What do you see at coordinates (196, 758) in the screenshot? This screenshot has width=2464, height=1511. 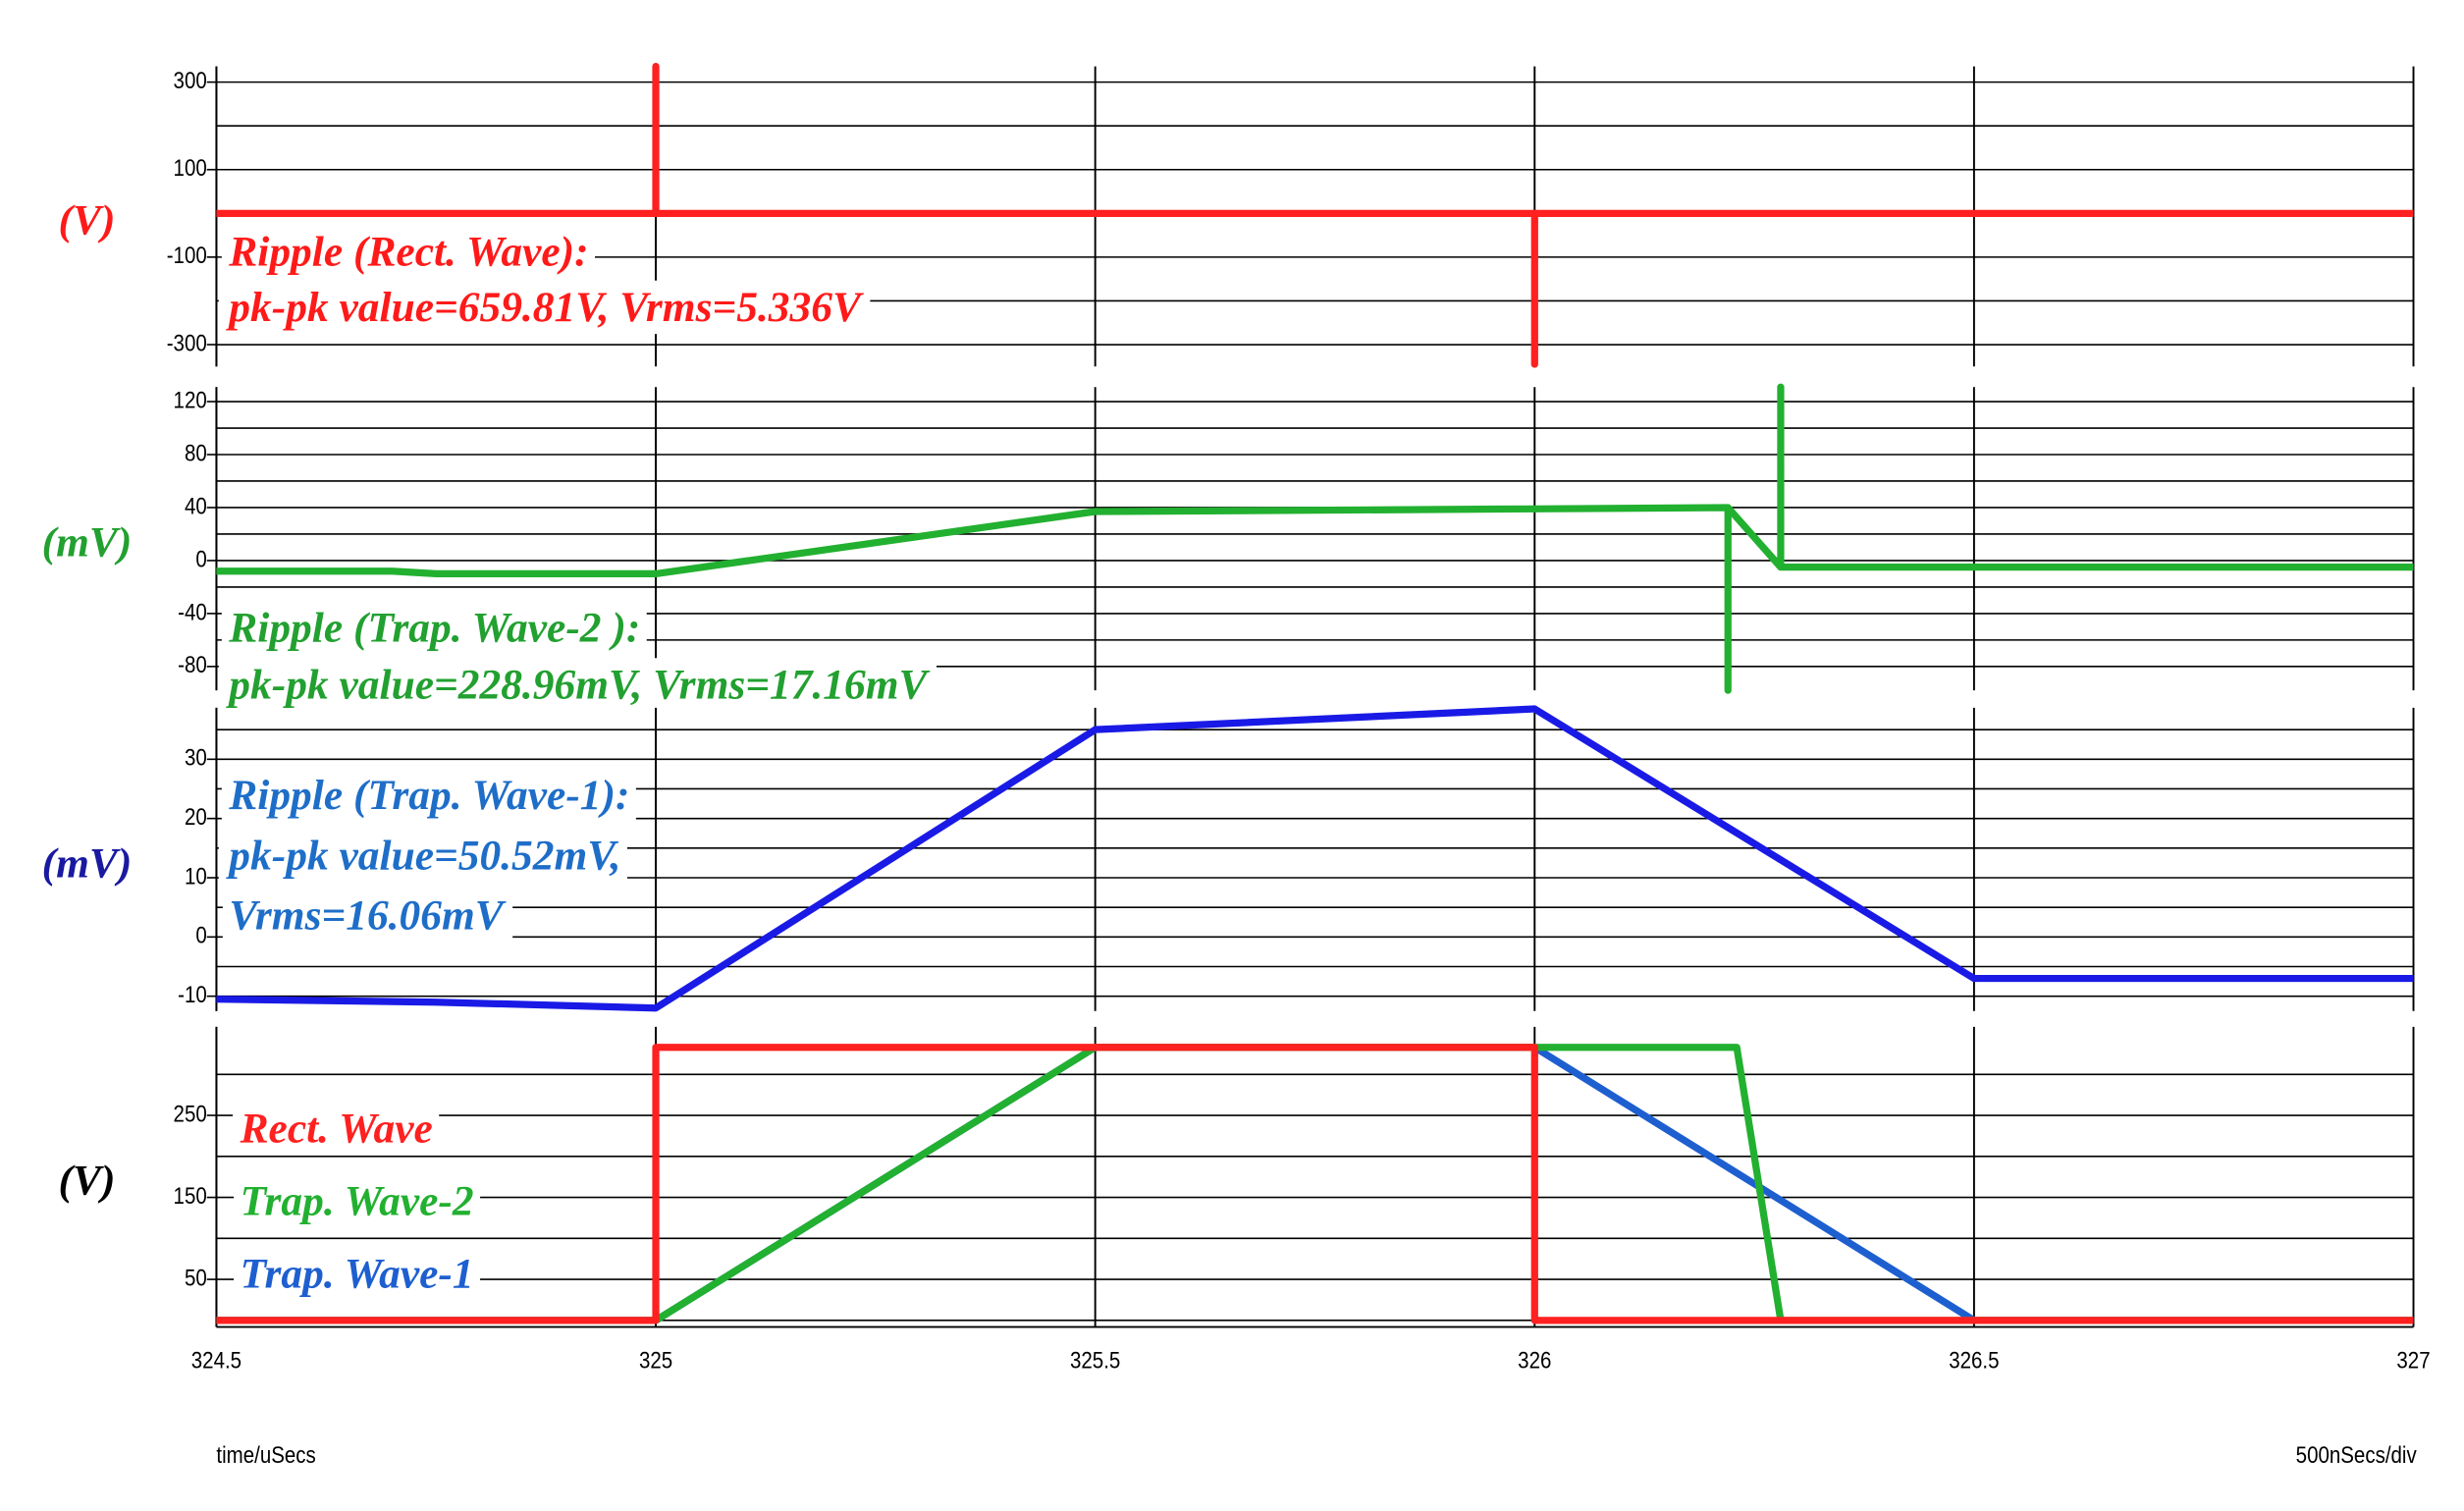 I see `y-tick-label: 30` at bounding box center [196, 758].